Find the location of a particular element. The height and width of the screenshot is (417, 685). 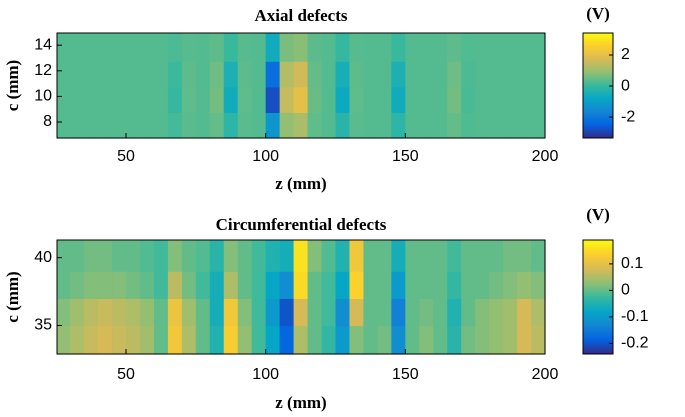

y-tick-label: 8 is located at coordinates (47, 121).